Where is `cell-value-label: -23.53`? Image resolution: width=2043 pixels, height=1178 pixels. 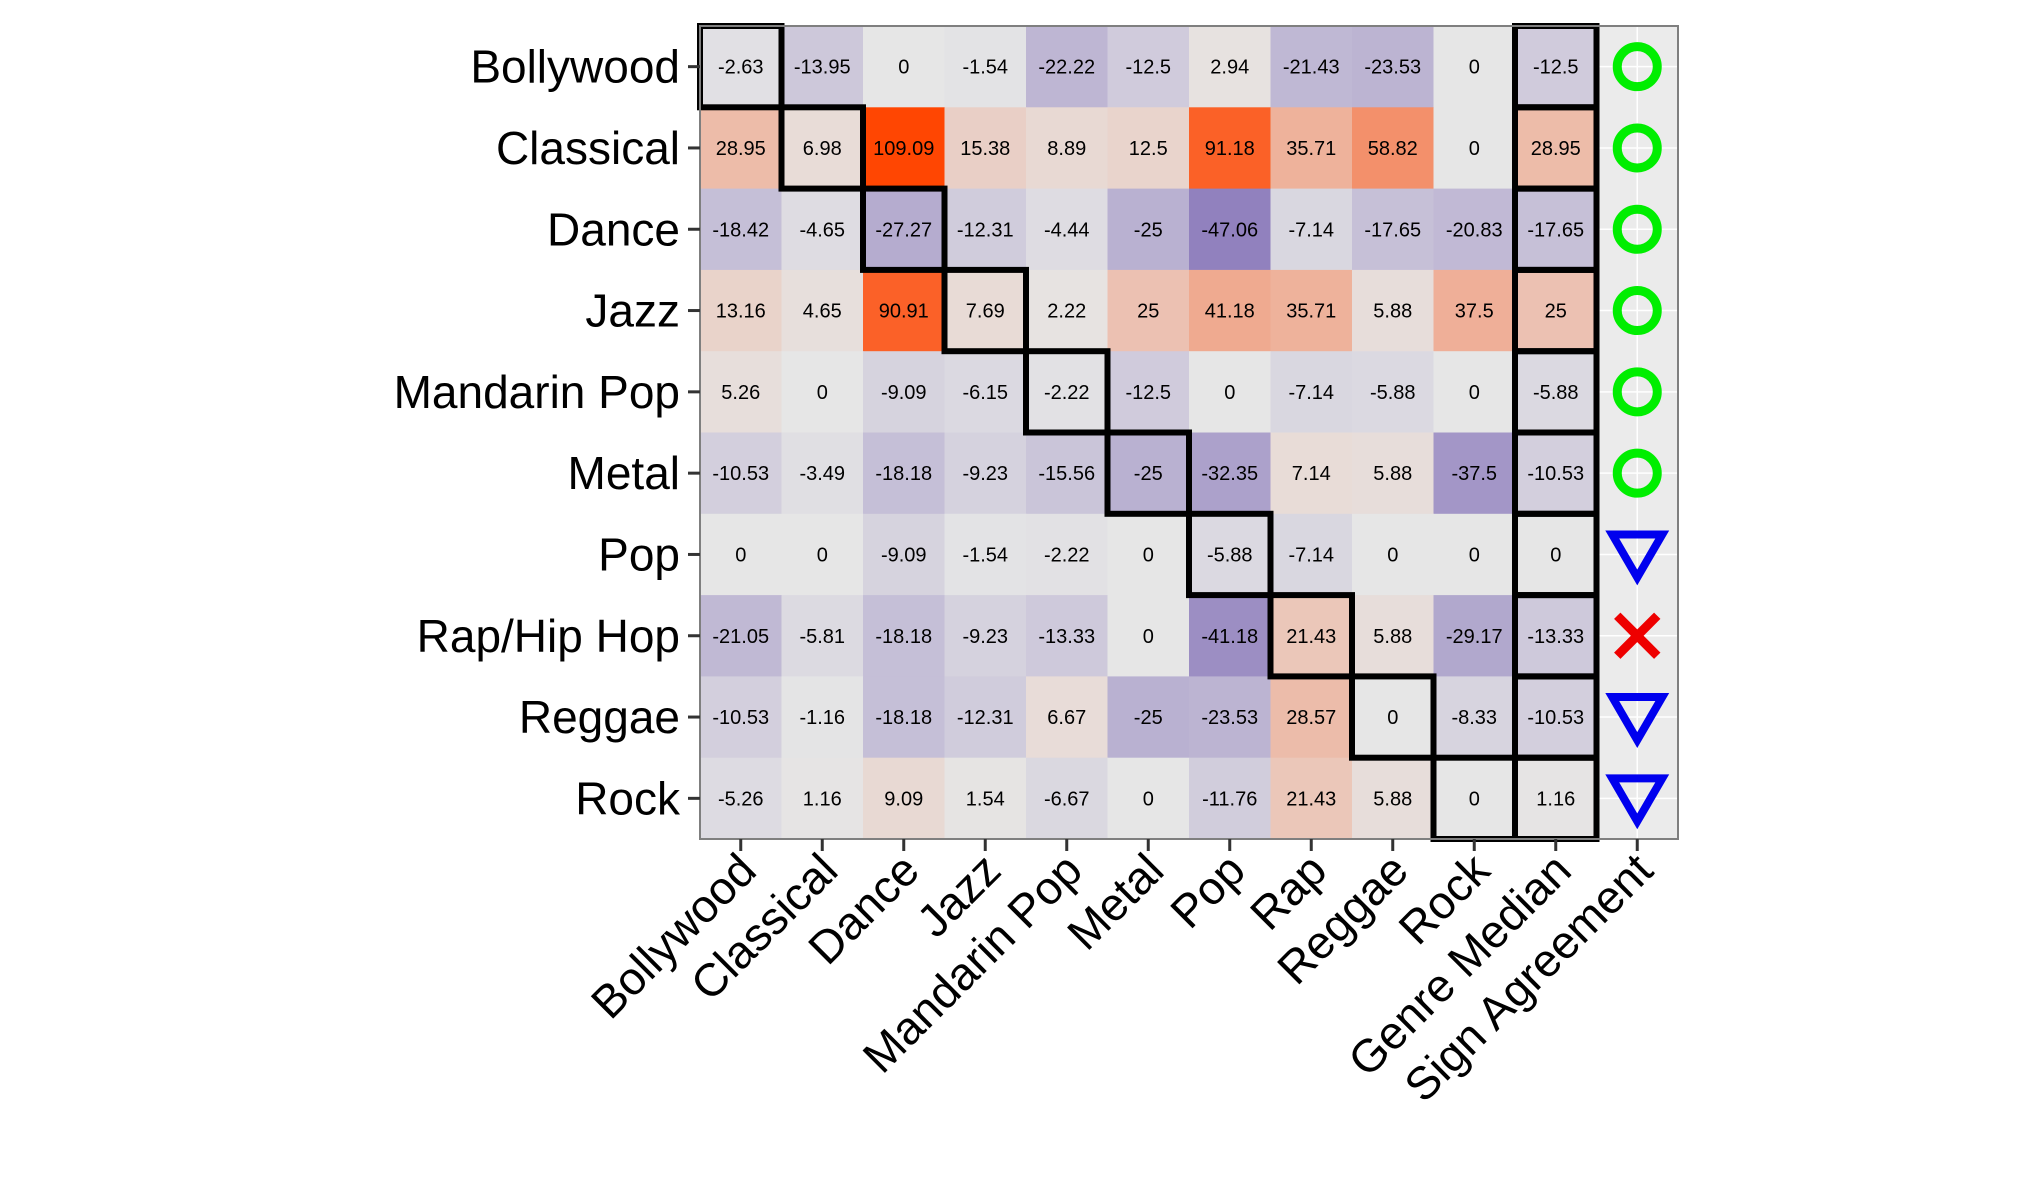 cell-value-label: -23.53 is located at coordinates (1392, 68).